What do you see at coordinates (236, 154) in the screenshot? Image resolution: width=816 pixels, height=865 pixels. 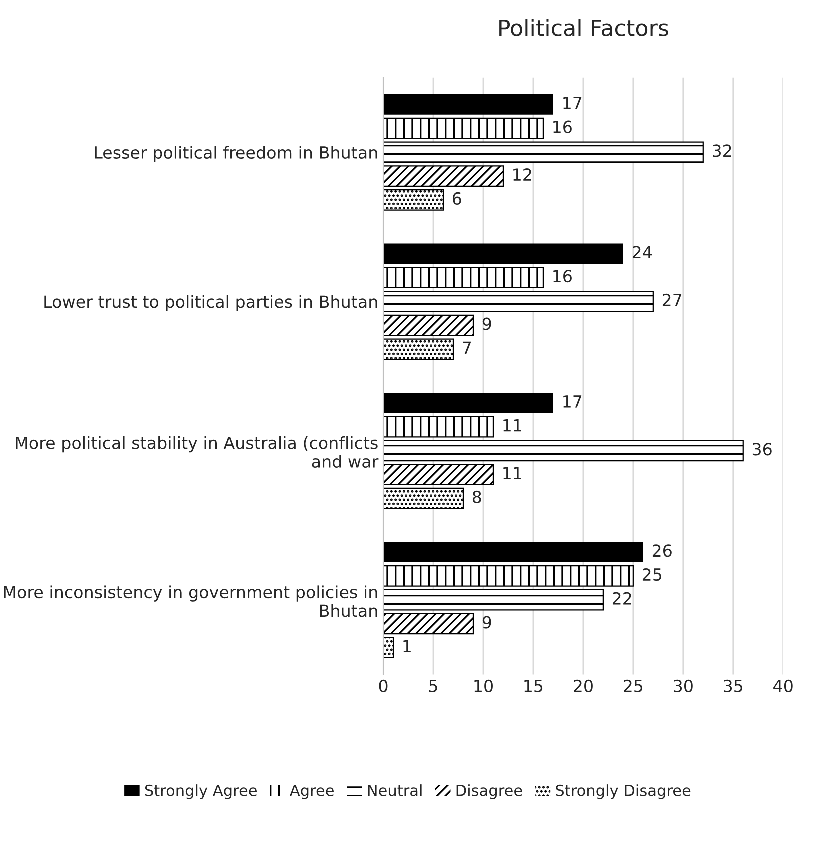 I see `y-tick-label: Lesser political freedom in Bhutan` at bounding box center [236, 154].